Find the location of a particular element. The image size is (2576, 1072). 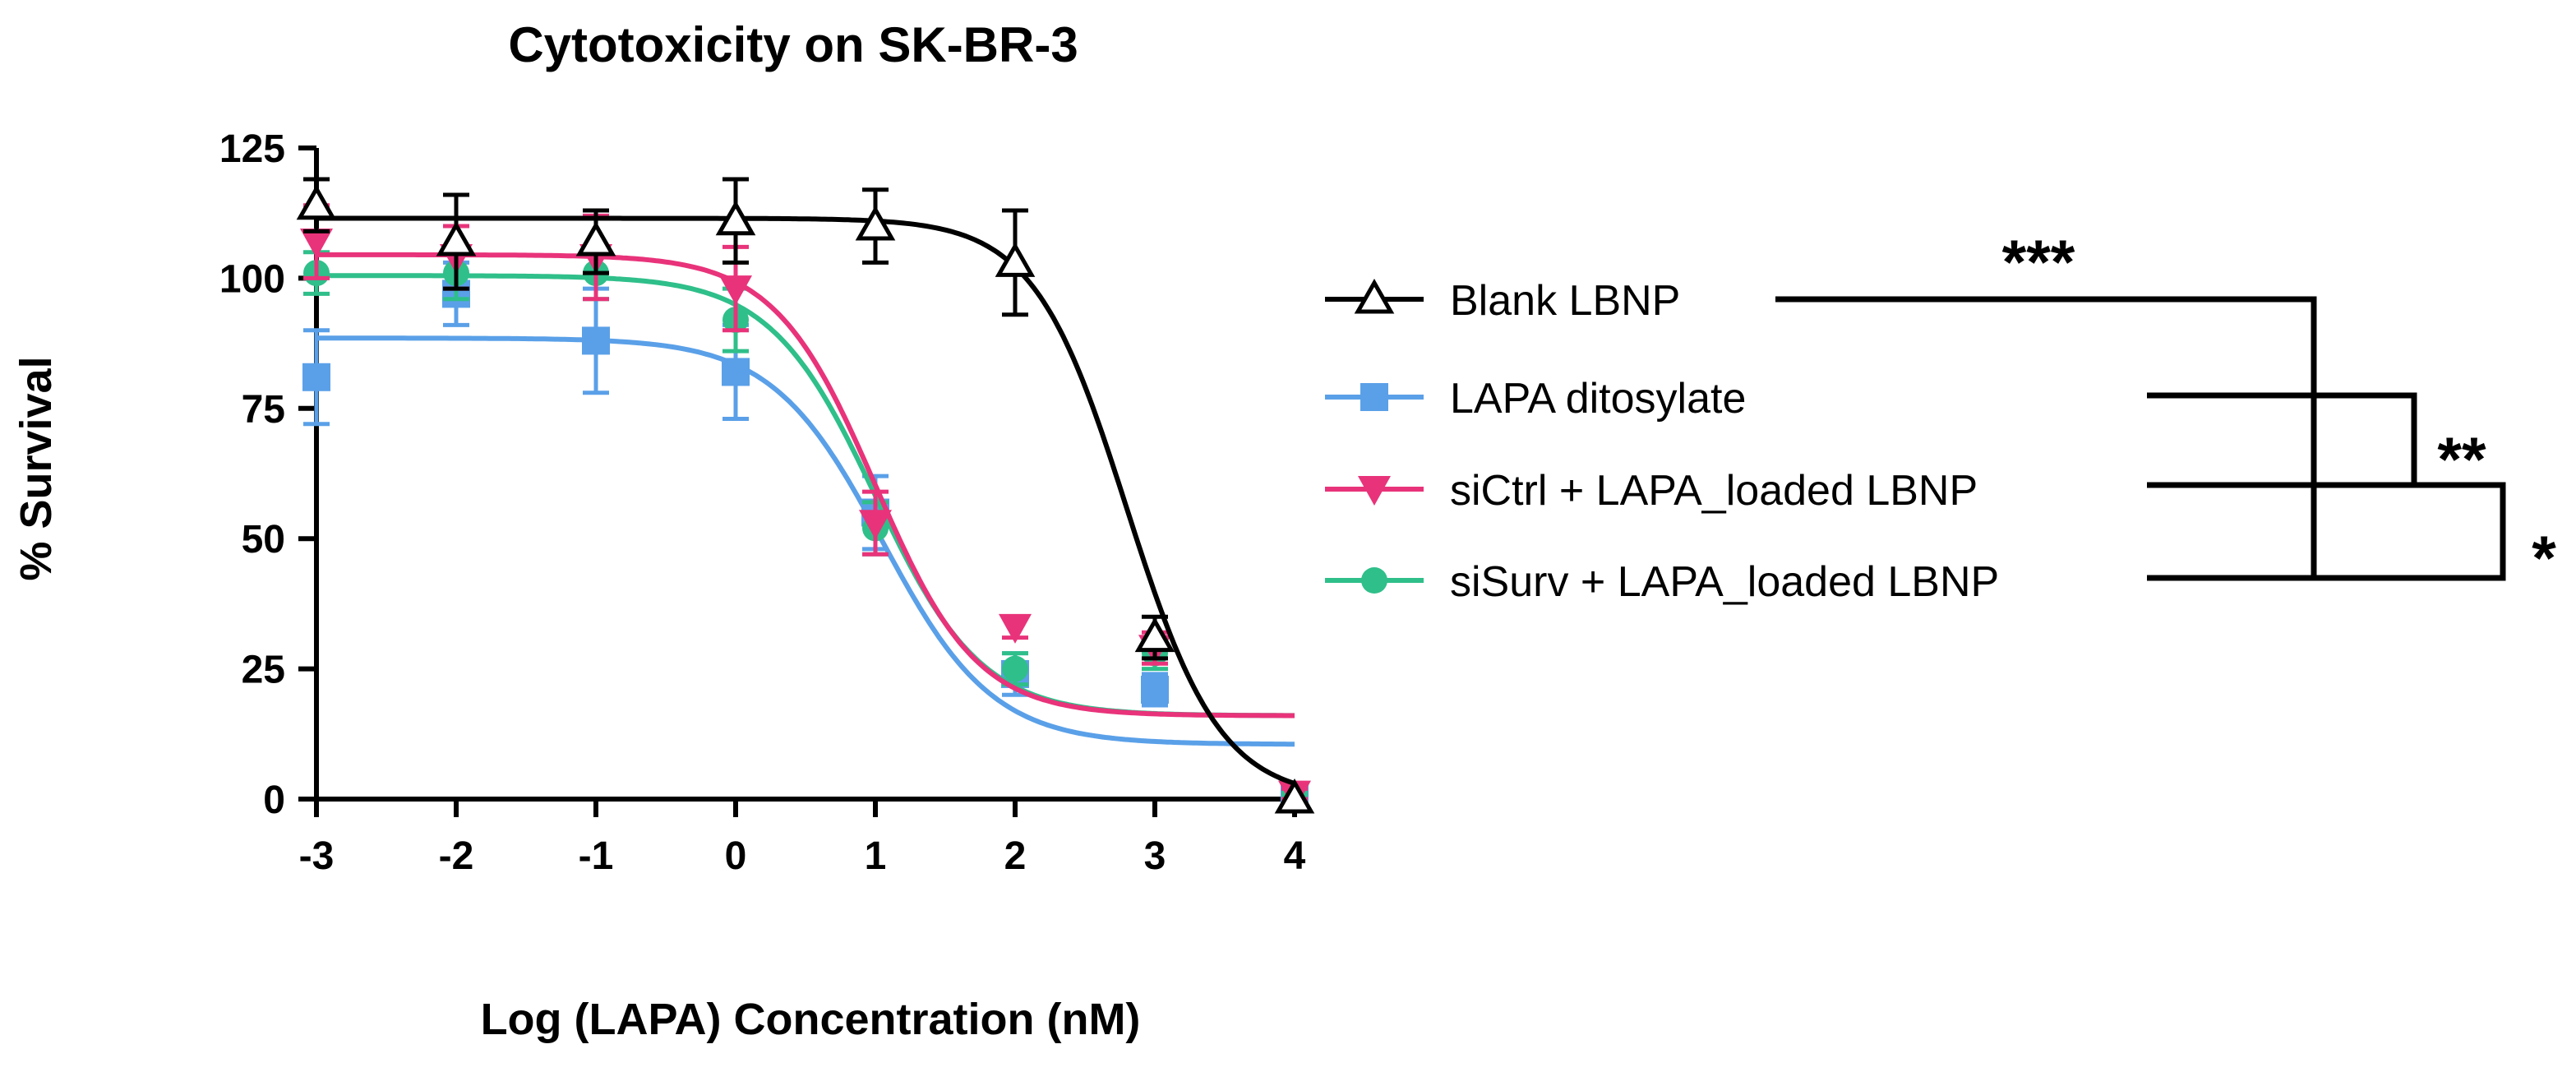

fit-curve is located at coordinates (806, 541).